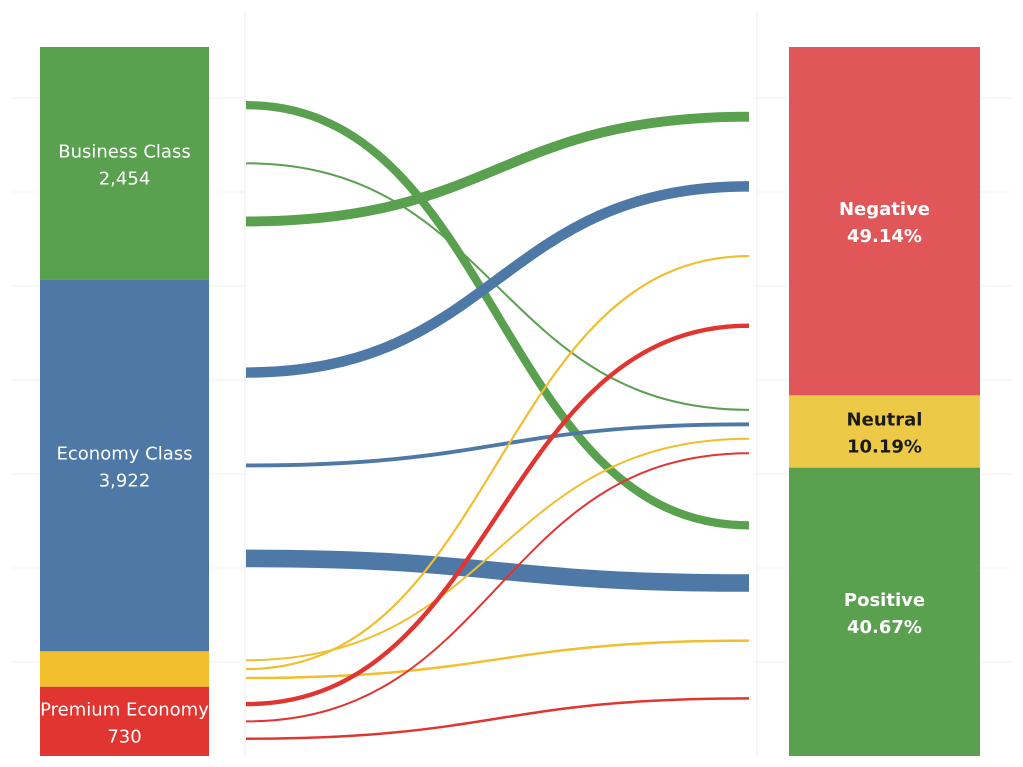 The image size is (1023, 767). Describe the element at coordinates (884, 236) in the screenshot. I see `target-value: 49.14%` at that location.